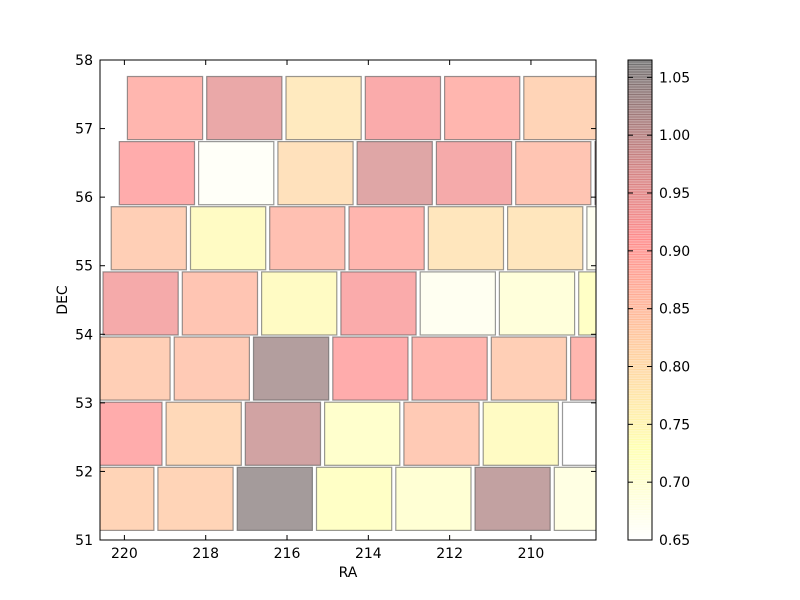 The width and height of the screenshot is (800, 600). What do you see at coordinates (205, 554) in the screenshot?
I see `x-tick-label: 218` at bounding box center [205, 554].